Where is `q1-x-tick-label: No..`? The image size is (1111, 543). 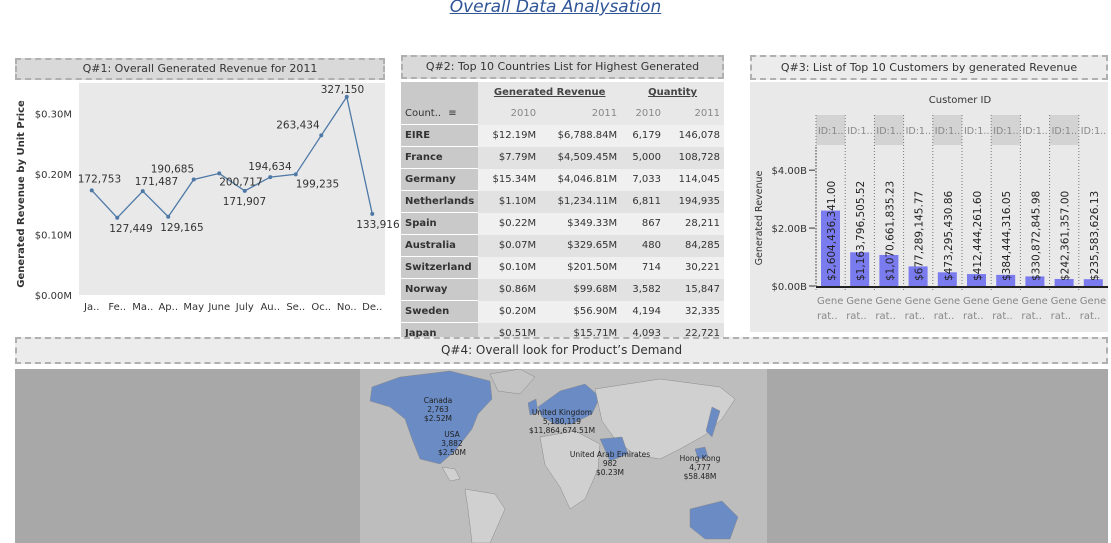 q1-x-tick-label: No.. is located at coordinates (347, 307).